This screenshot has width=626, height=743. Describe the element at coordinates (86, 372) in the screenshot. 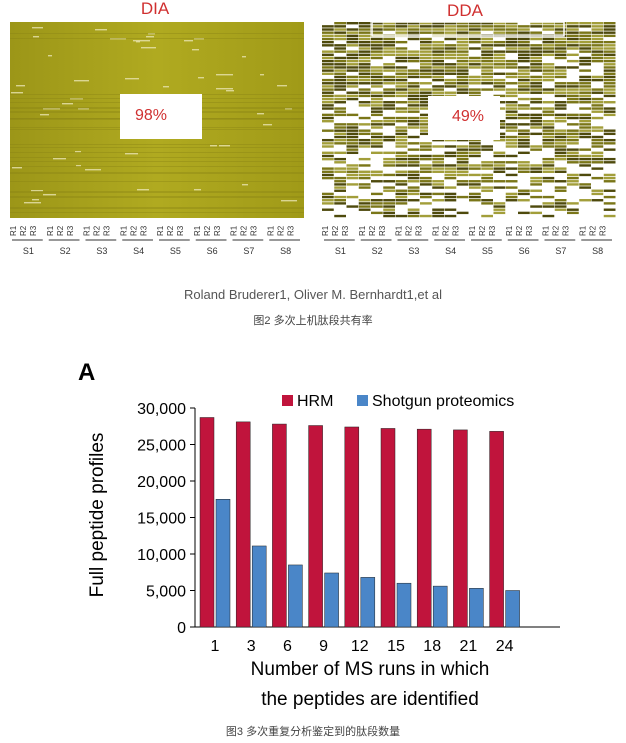

I see `panel-label: A` at that location.